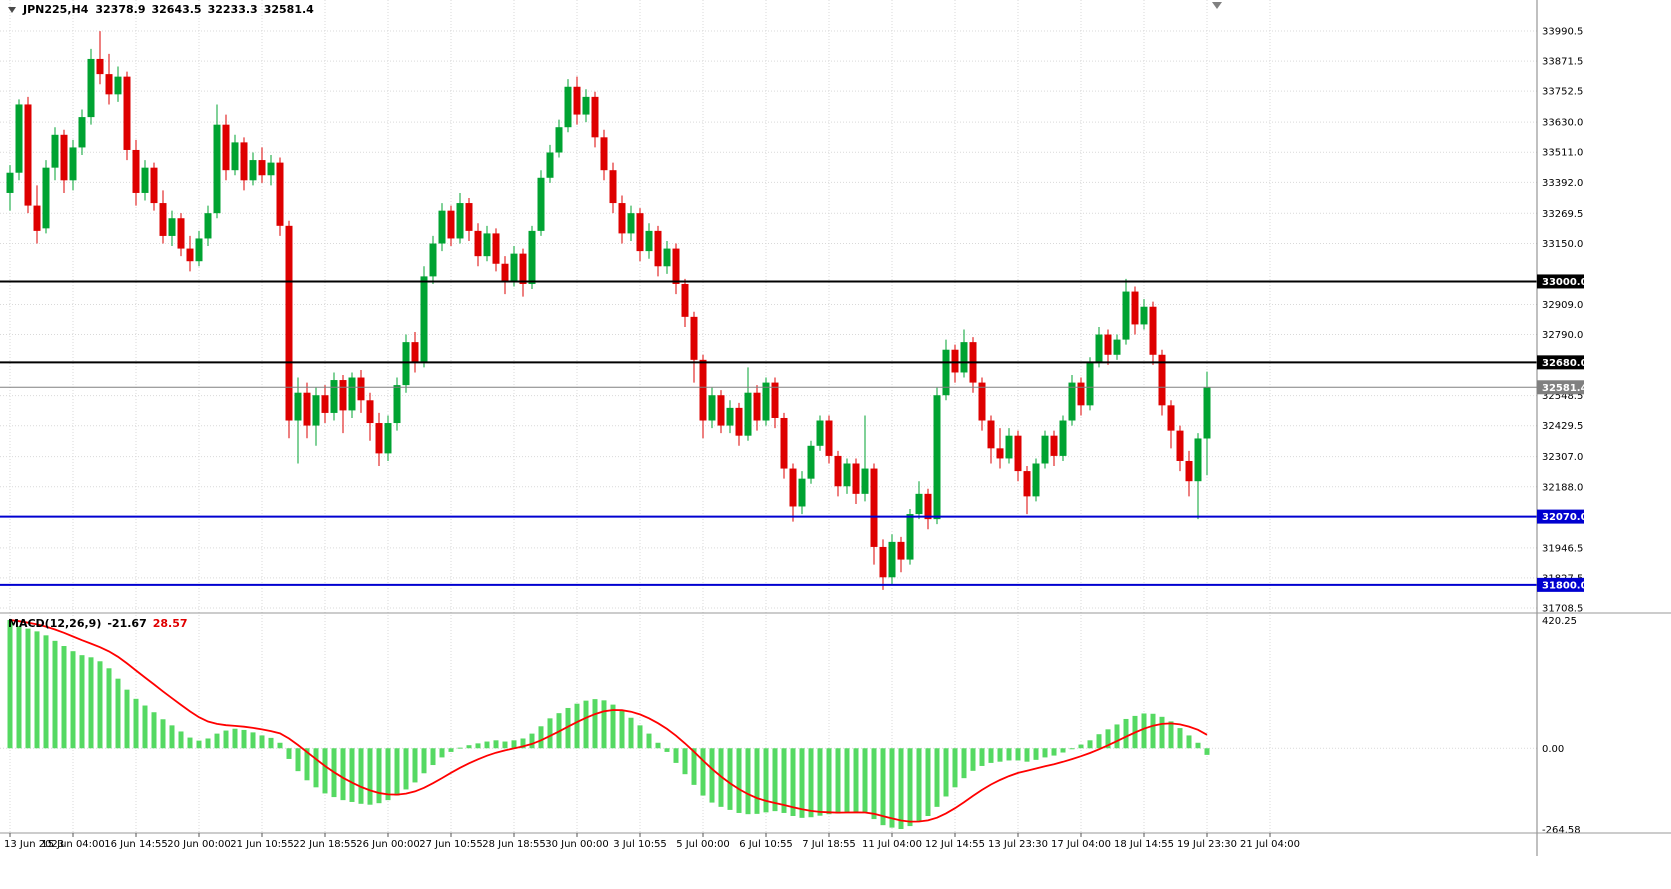 The image size is (1671, 889). I want to click on svg-text: 31800.0, so click(1565, 585).